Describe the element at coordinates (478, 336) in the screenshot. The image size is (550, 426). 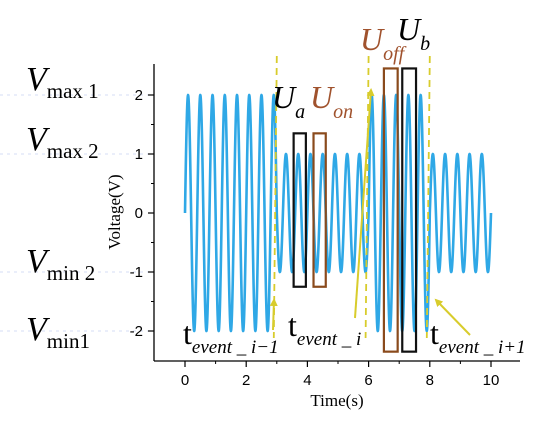
I see `label-t-event-next: tevent _ i+1` at that location.